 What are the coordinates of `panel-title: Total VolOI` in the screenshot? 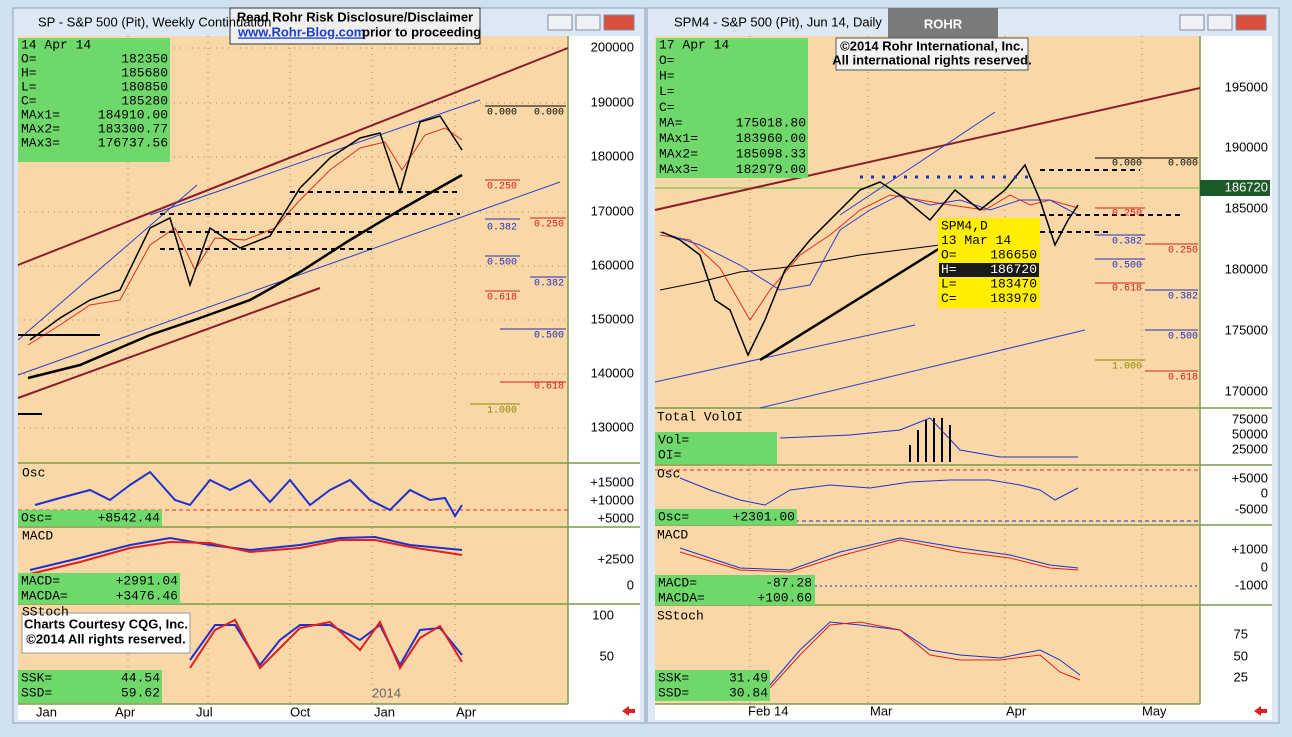 It's located at (700, 416).